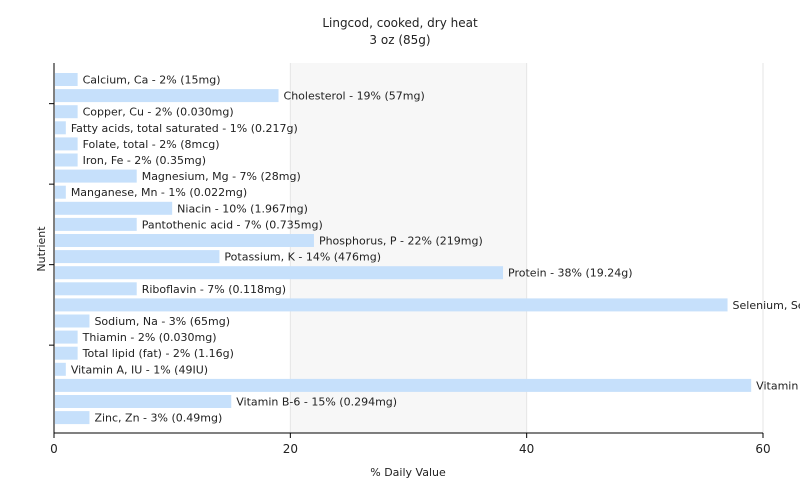 This screenshot has height=500, width=800. What do you see at coordinates (144, 160) in the screenshot?
I see `bar-label: Iron, Fe - 2% (0.35mg)` at bounding box center [144, 160].